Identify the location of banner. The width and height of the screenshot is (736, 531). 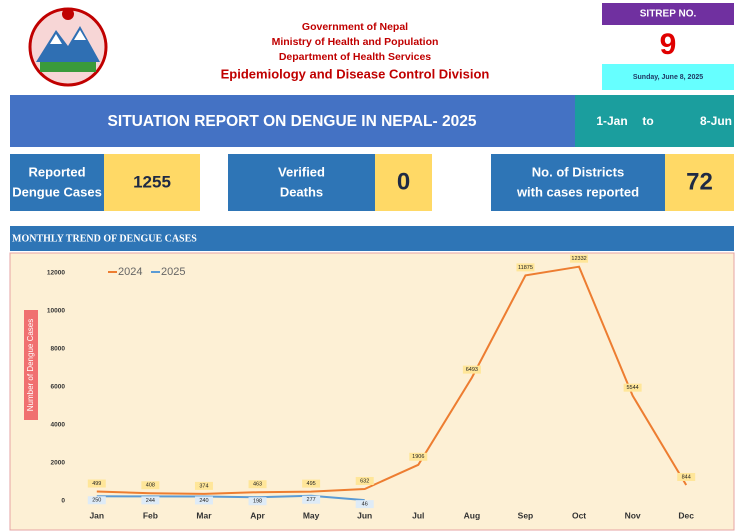
(292, 121).